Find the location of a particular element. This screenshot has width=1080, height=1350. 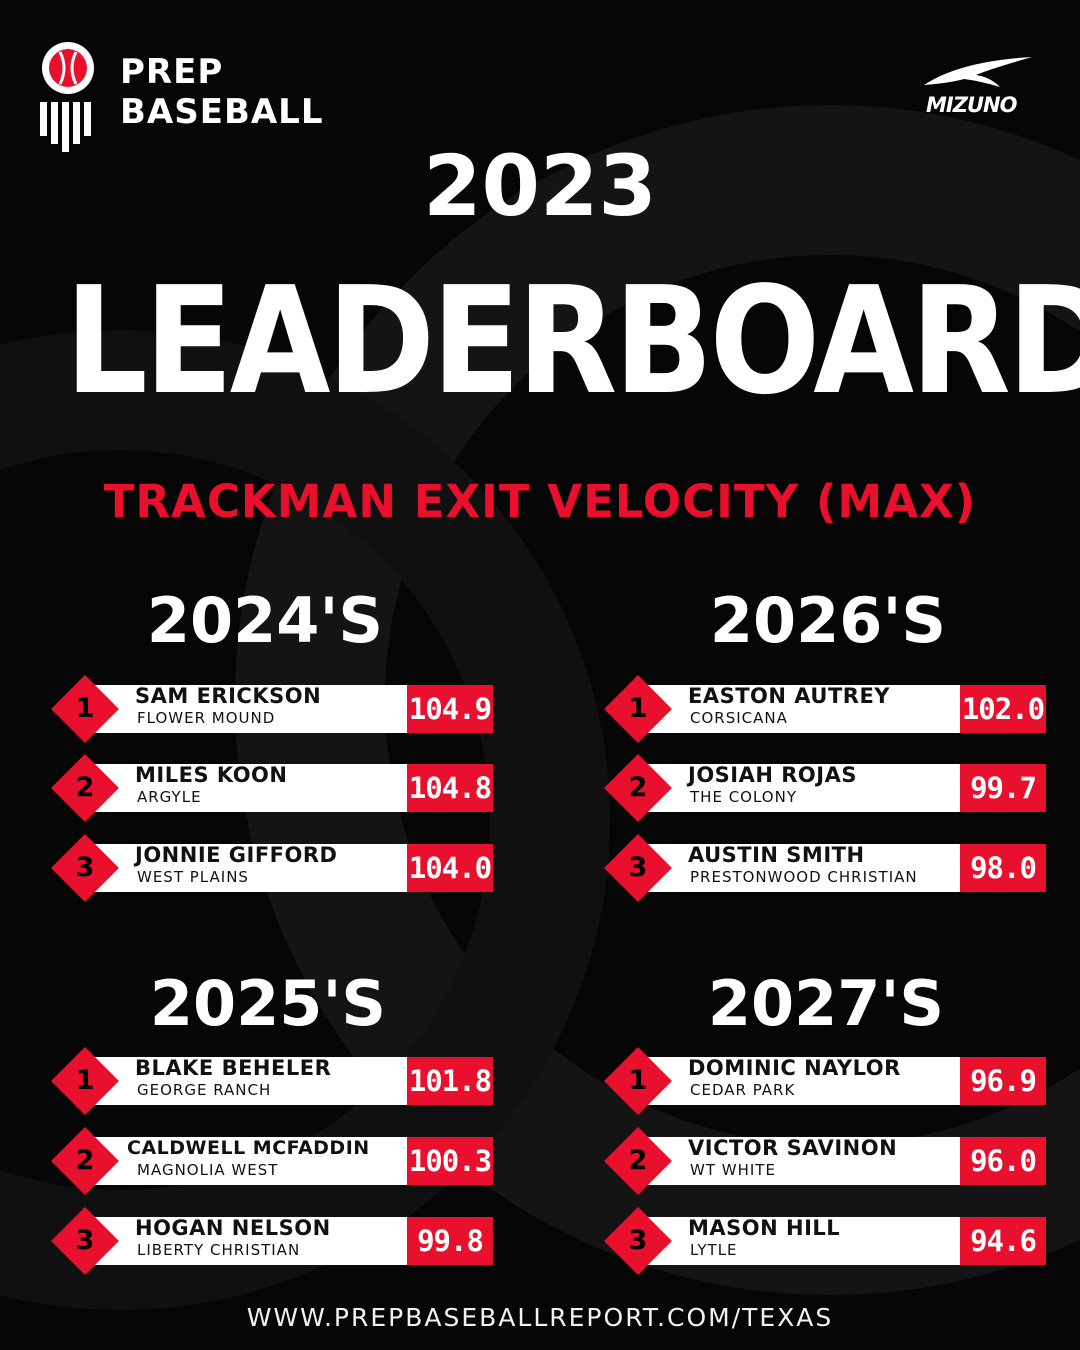

player-school: PRESTONWOOD CHRISTIAN is located at coordinates (804, 877).